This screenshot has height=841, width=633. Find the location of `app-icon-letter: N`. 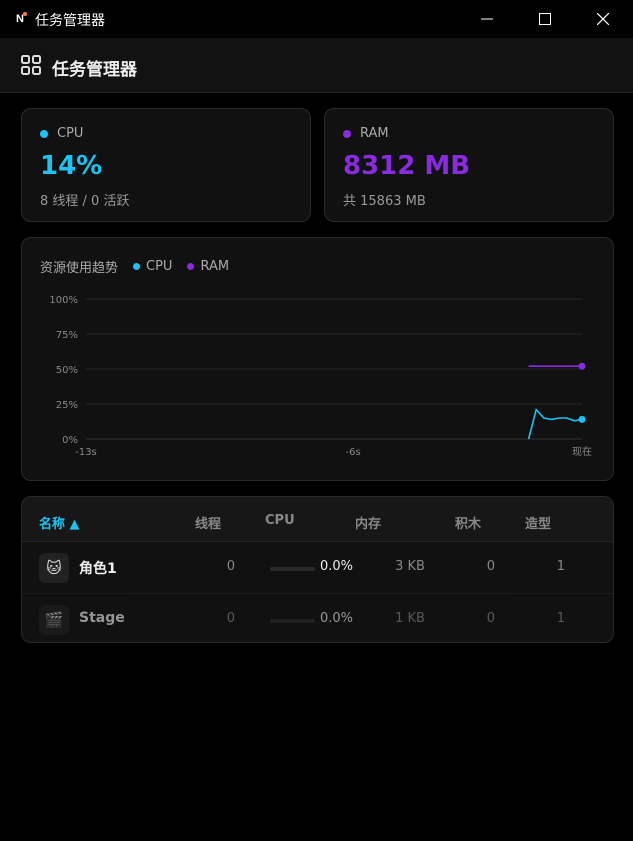

app-icon-letter: N is located at coordinates (20, 19).